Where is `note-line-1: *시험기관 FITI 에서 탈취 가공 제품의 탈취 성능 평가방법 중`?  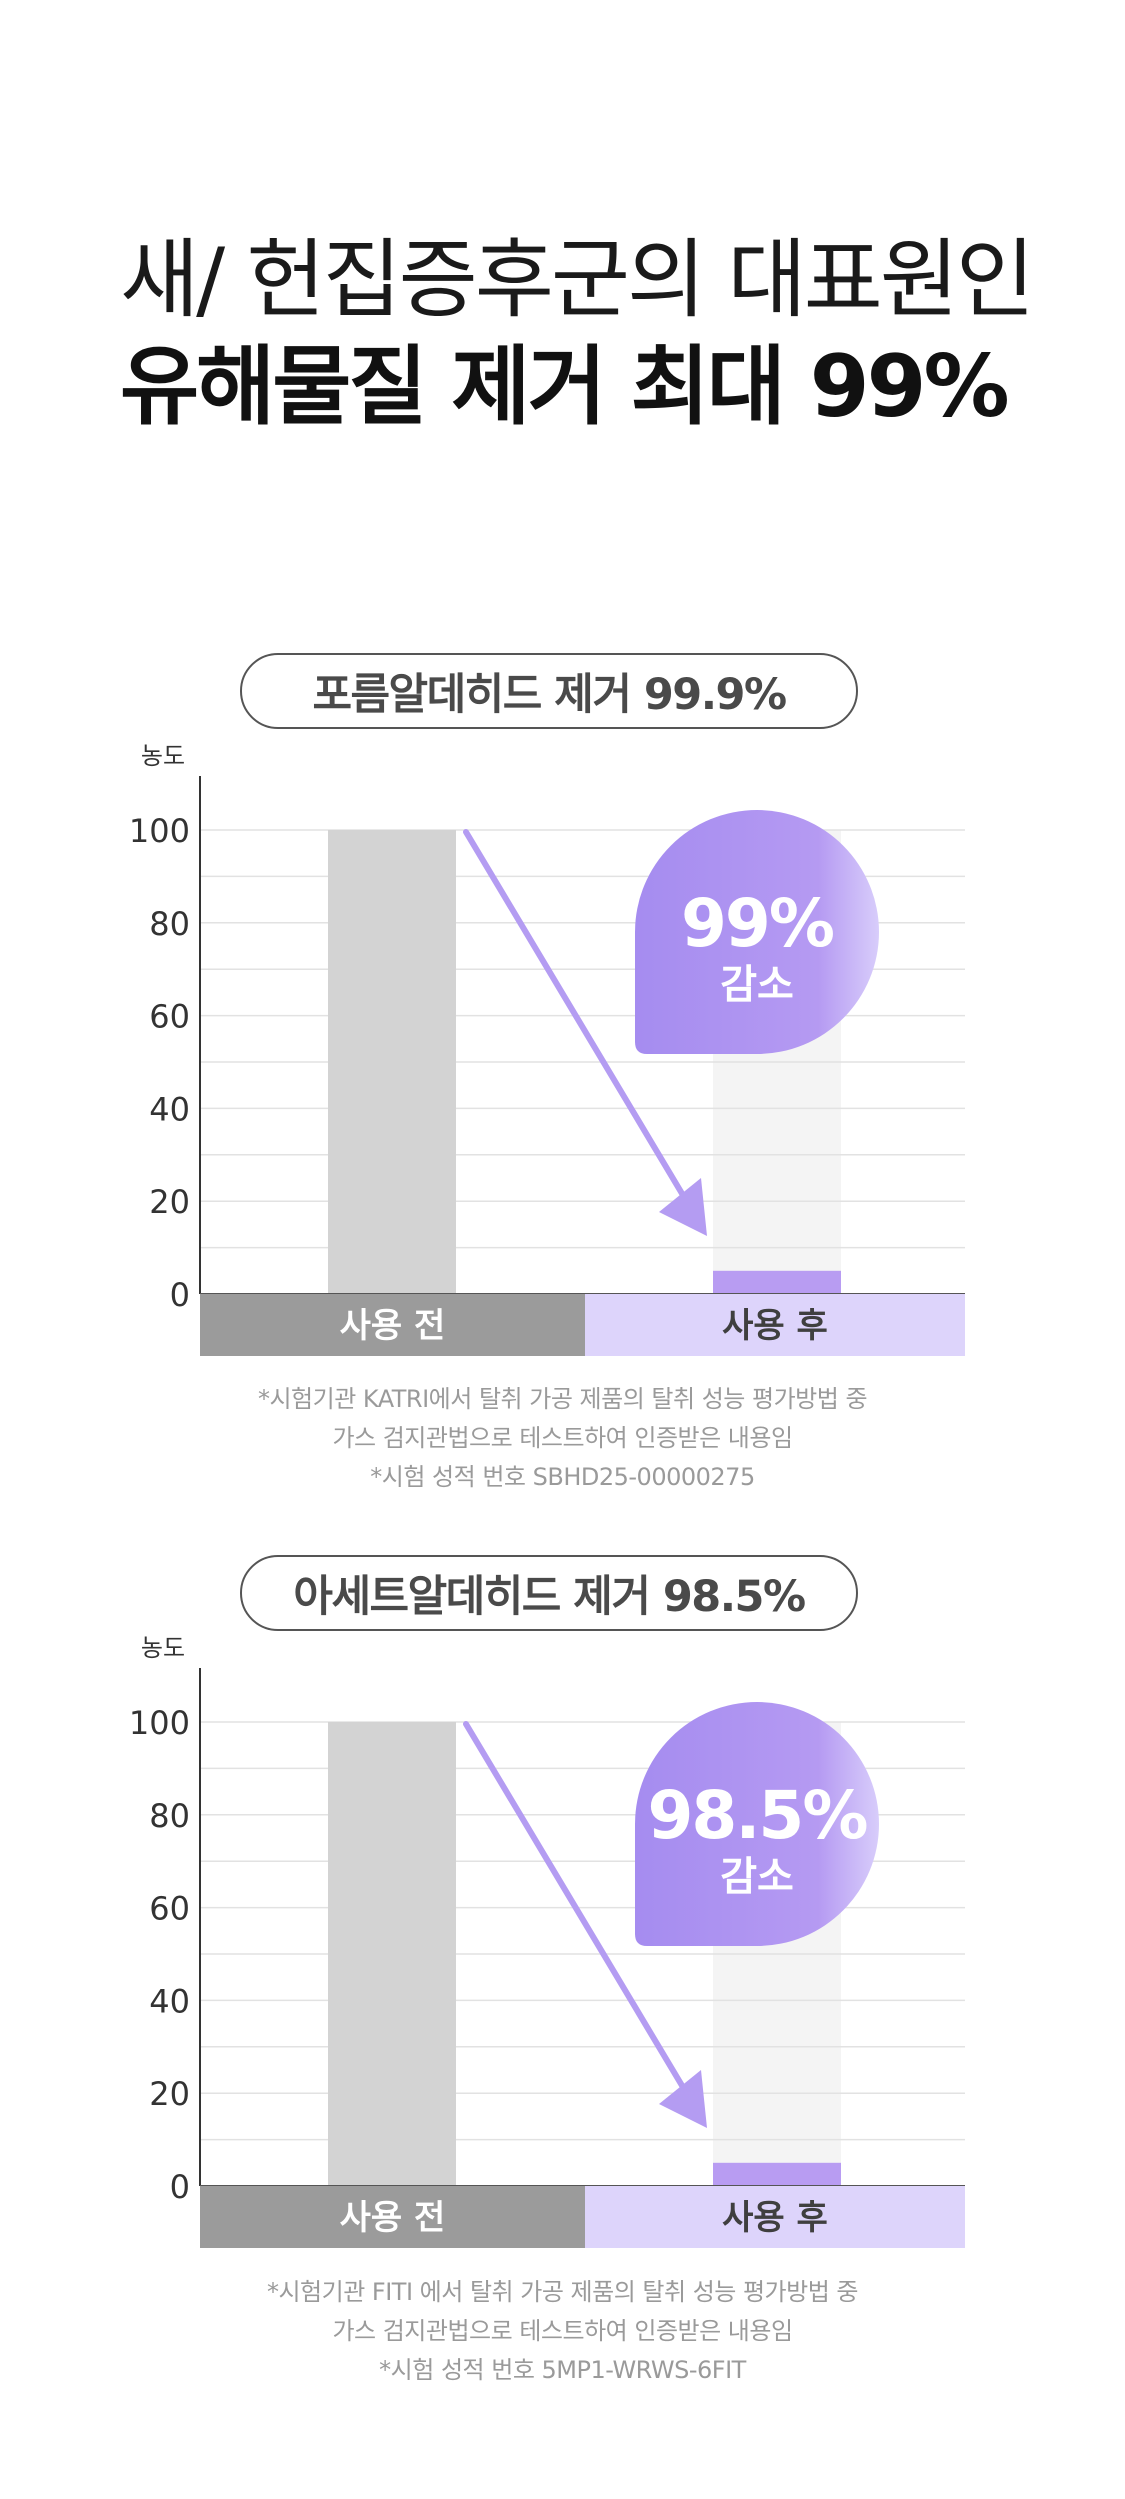 note-line-1: *시험기관 FITI 에서 탈취 가공 제품의 탈취 성능 평가방법 중 is located at coordinates (562, 2292).